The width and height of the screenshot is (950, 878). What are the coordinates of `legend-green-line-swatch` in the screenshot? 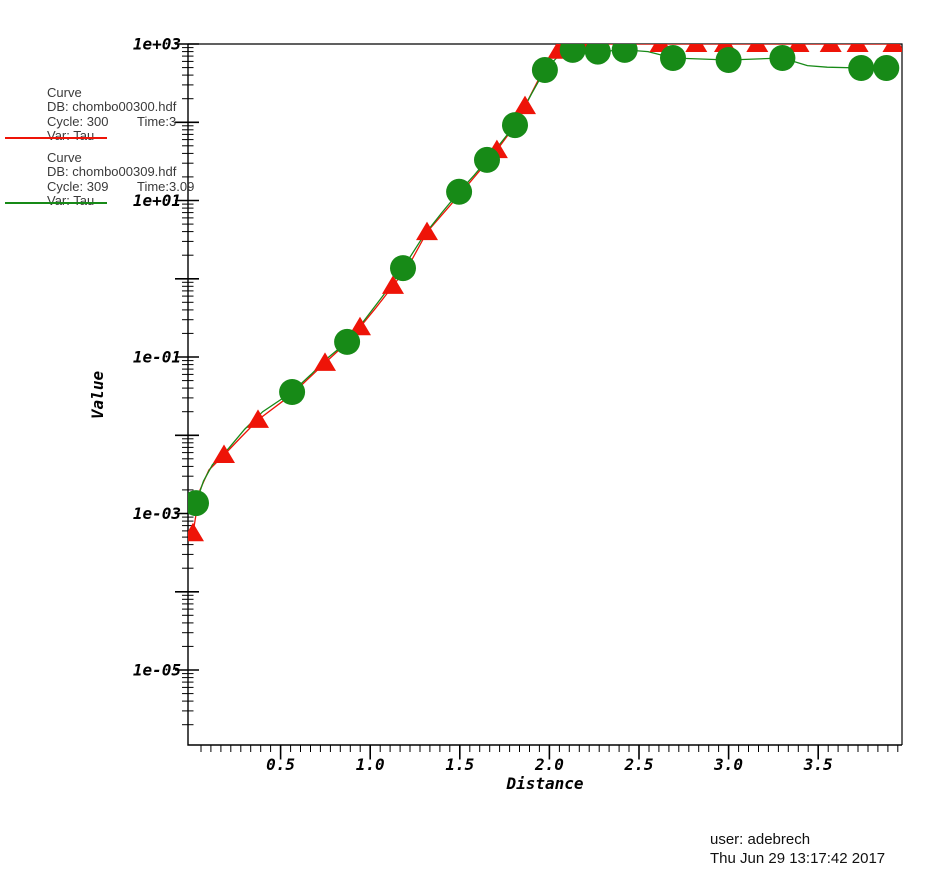 It's located at (56, 203).